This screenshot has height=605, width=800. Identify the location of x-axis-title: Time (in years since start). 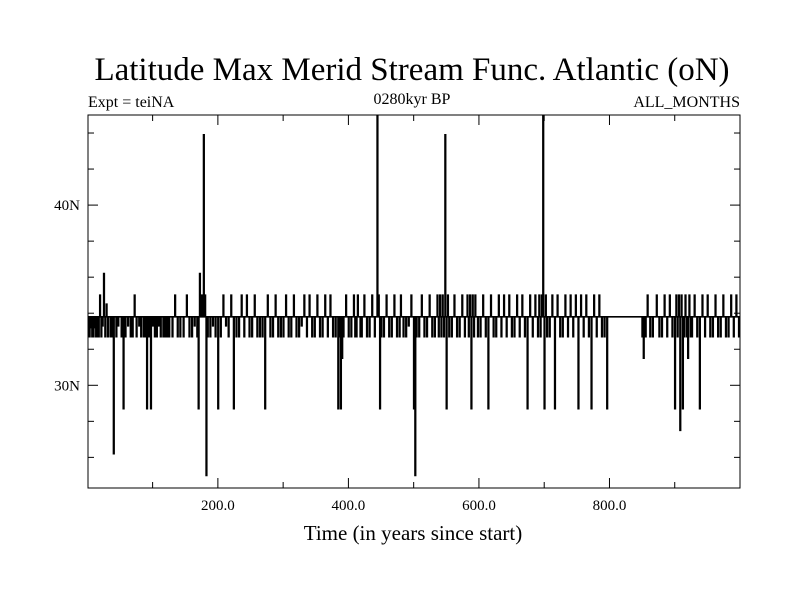
(413, 533).